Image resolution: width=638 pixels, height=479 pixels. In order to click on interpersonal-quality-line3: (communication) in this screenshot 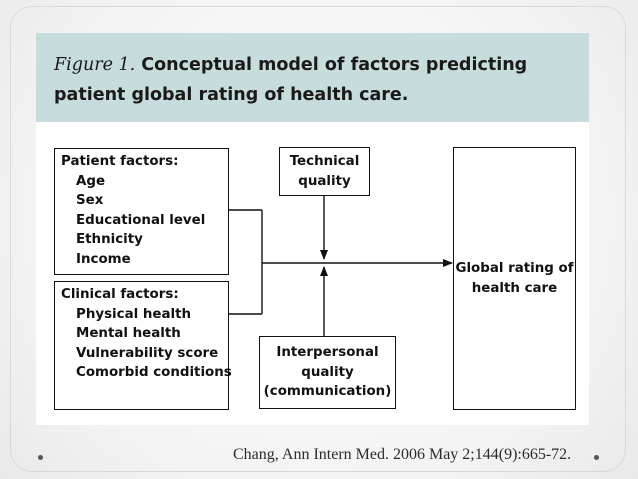, I will do `click(327, 392)`.